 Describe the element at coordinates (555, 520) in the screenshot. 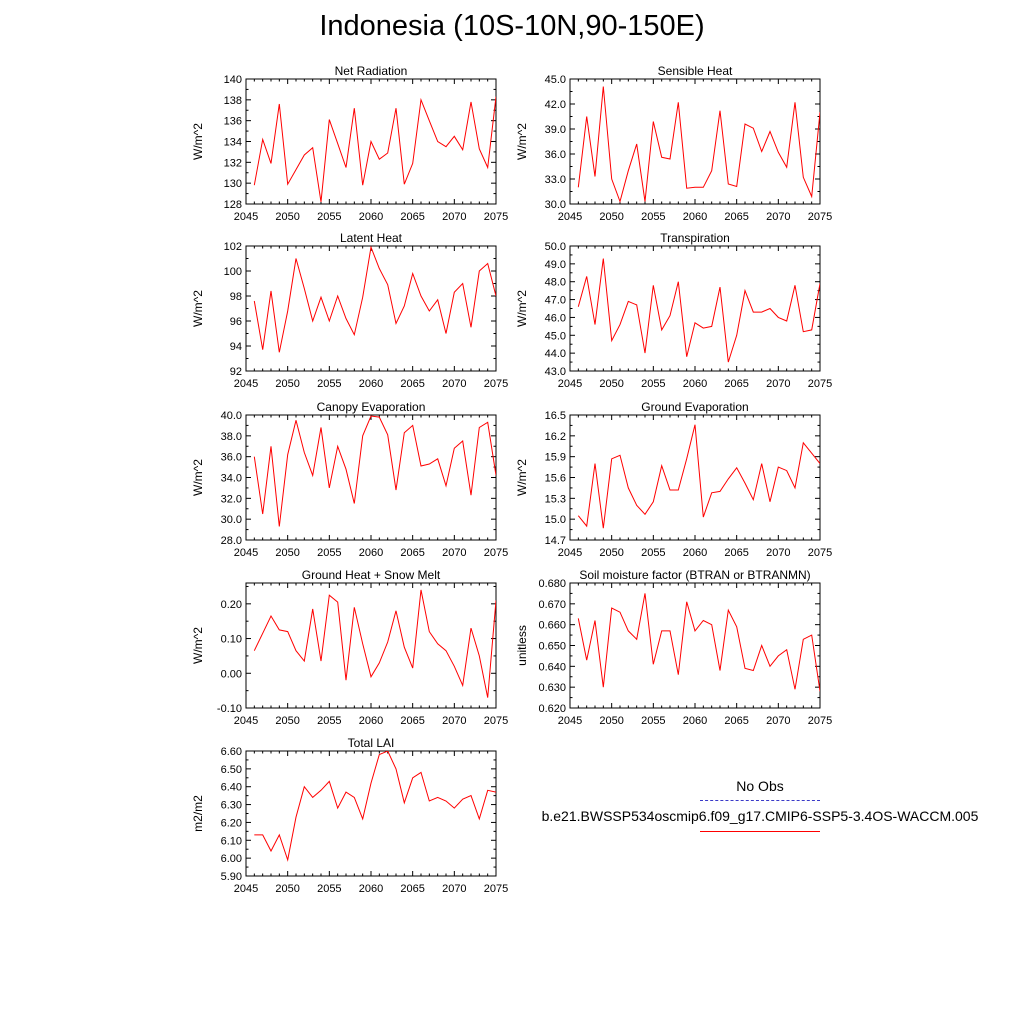

I see `y-tick-label: 15.0` at that location.